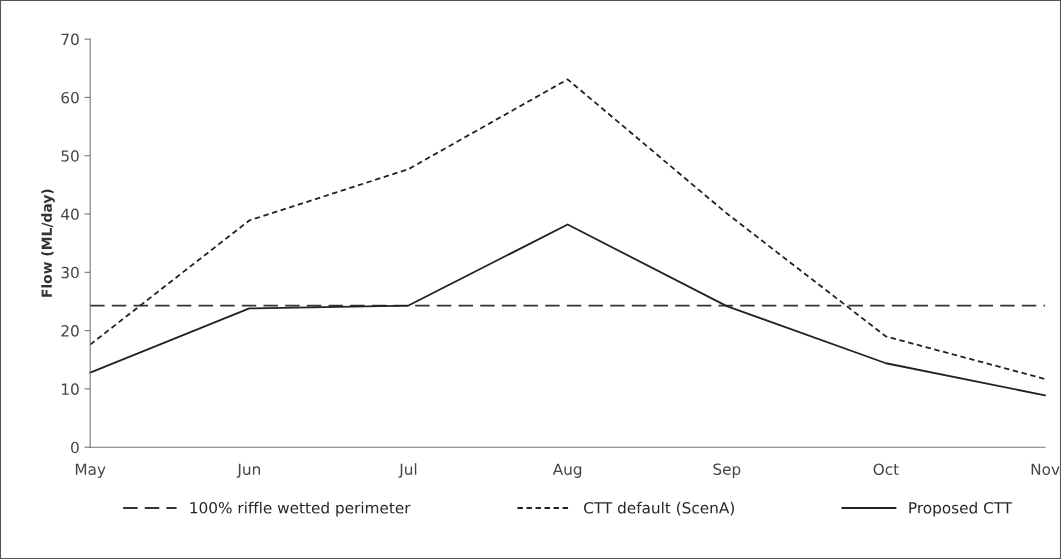  Describe the element at coordinates (70, 389) in the screenshot. I see `y-tick-label: 10` at that location.